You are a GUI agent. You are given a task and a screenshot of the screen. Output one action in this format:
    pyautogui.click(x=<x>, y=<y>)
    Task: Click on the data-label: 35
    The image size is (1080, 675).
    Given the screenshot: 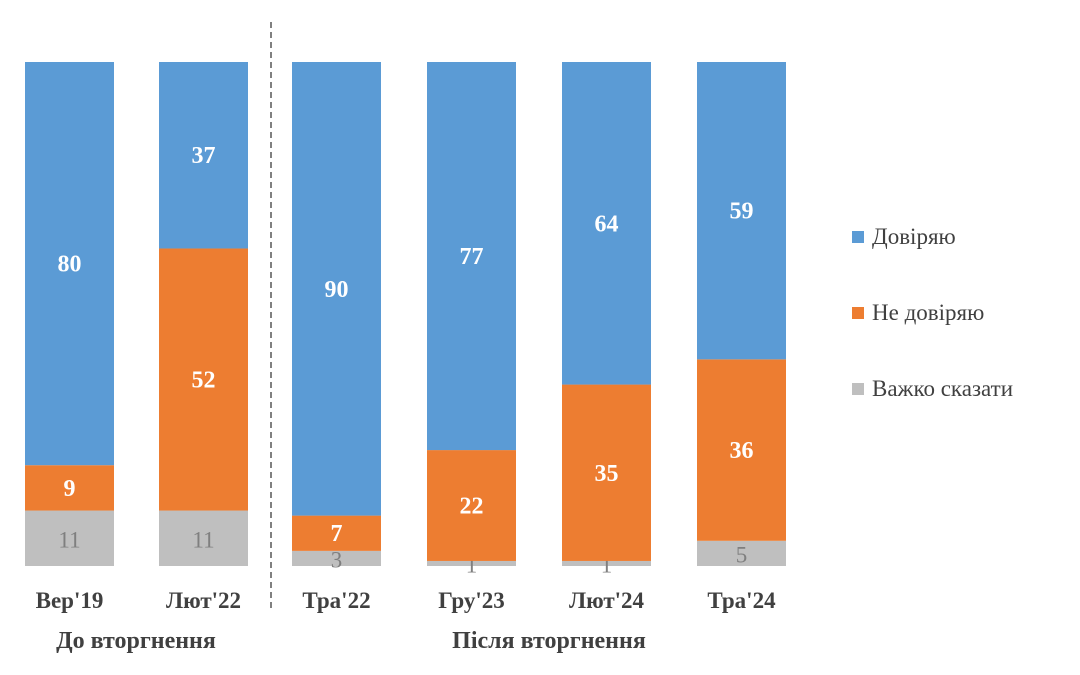 What is the action you would take?
    pyautogui.click(x=607, y=474)
    